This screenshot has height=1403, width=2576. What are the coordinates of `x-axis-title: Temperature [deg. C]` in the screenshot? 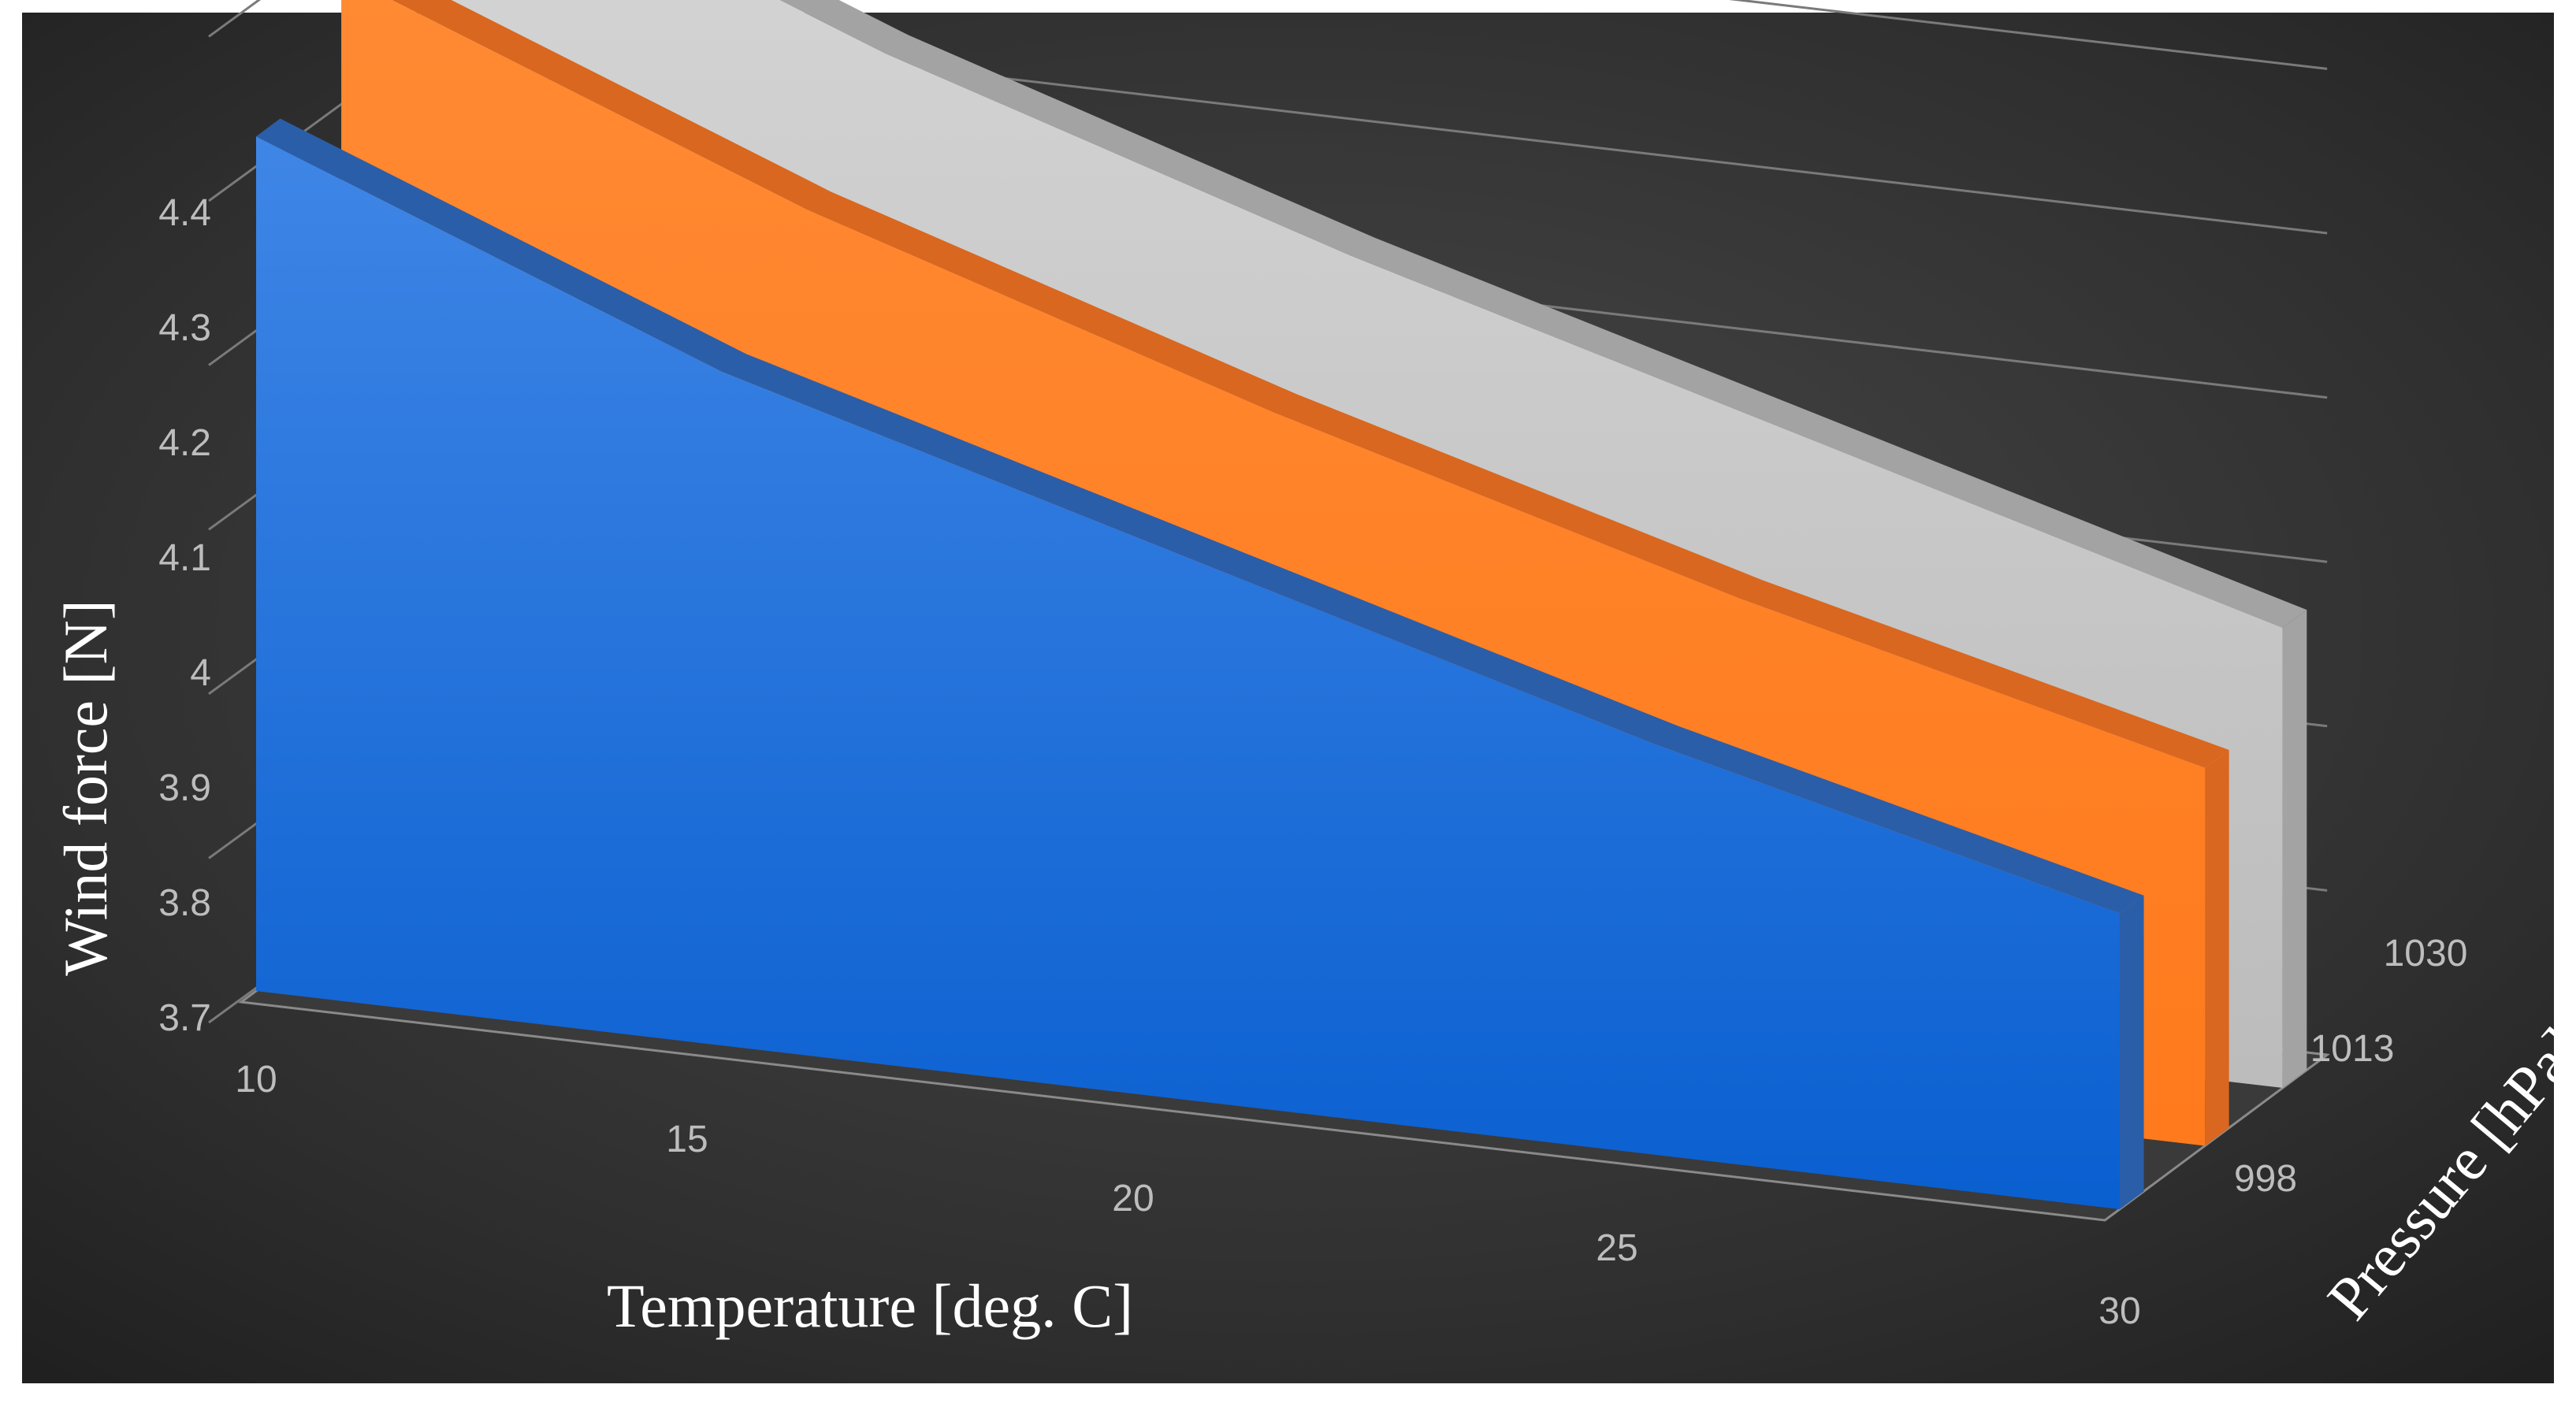 It's located at (870, 1305).